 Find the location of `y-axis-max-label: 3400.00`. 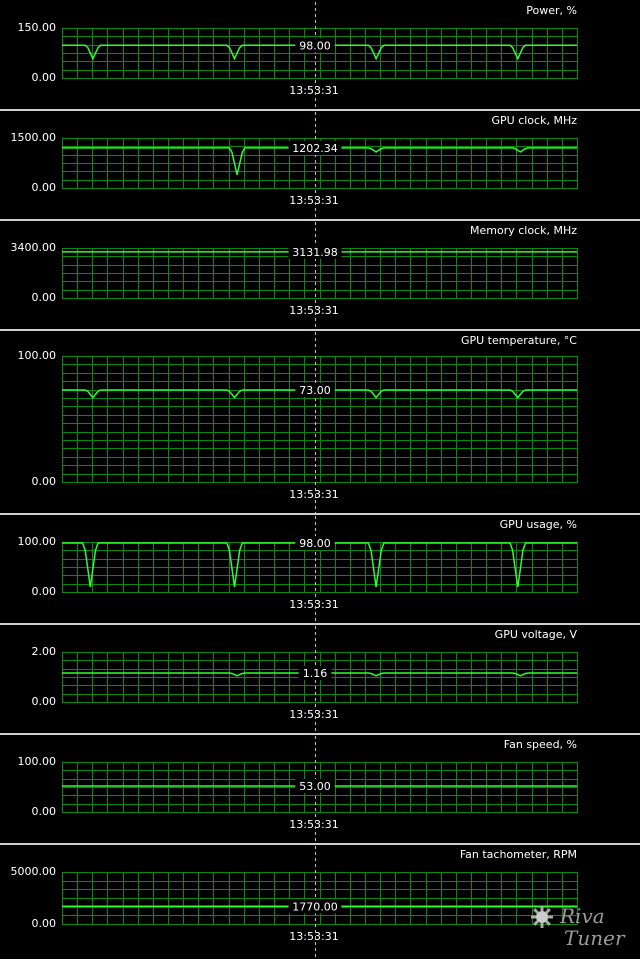

y-axis-max-label: 3400.00 is located at coordinates (33, 247).